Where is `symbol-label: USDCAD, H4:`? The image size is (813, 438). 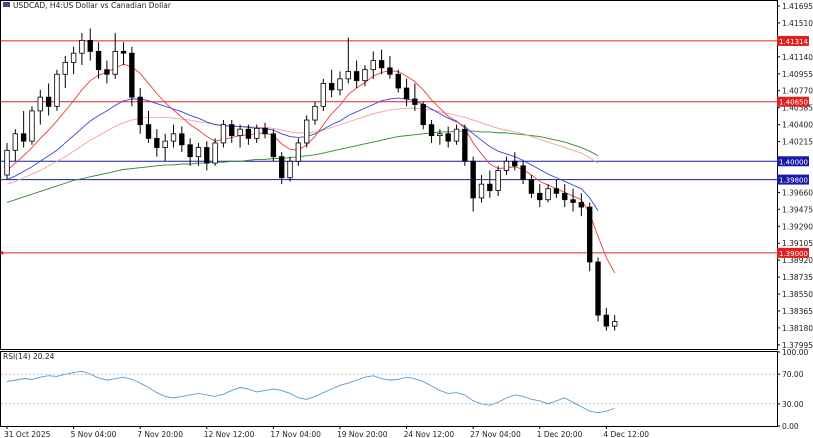
symbol-label: USDCAD, H4: is located at coordinates (38, 5).